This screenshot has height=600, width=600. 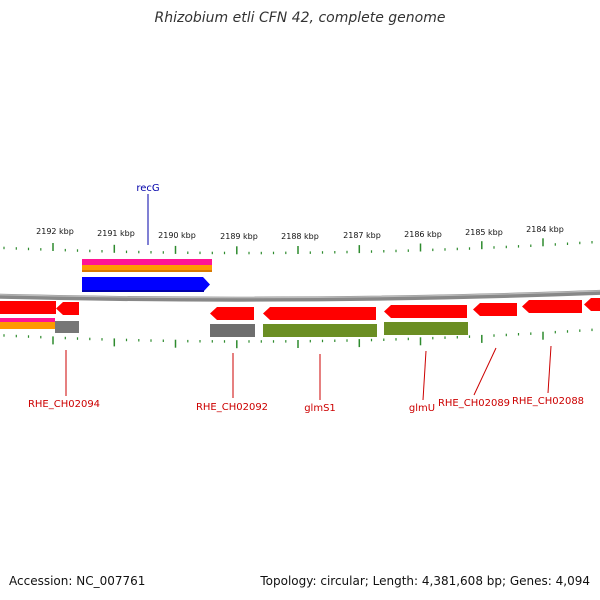 What do you see at coordinates (147, 267) in the screenshot?
I see `orange-feature-bar` at bounding box center [147, 267].